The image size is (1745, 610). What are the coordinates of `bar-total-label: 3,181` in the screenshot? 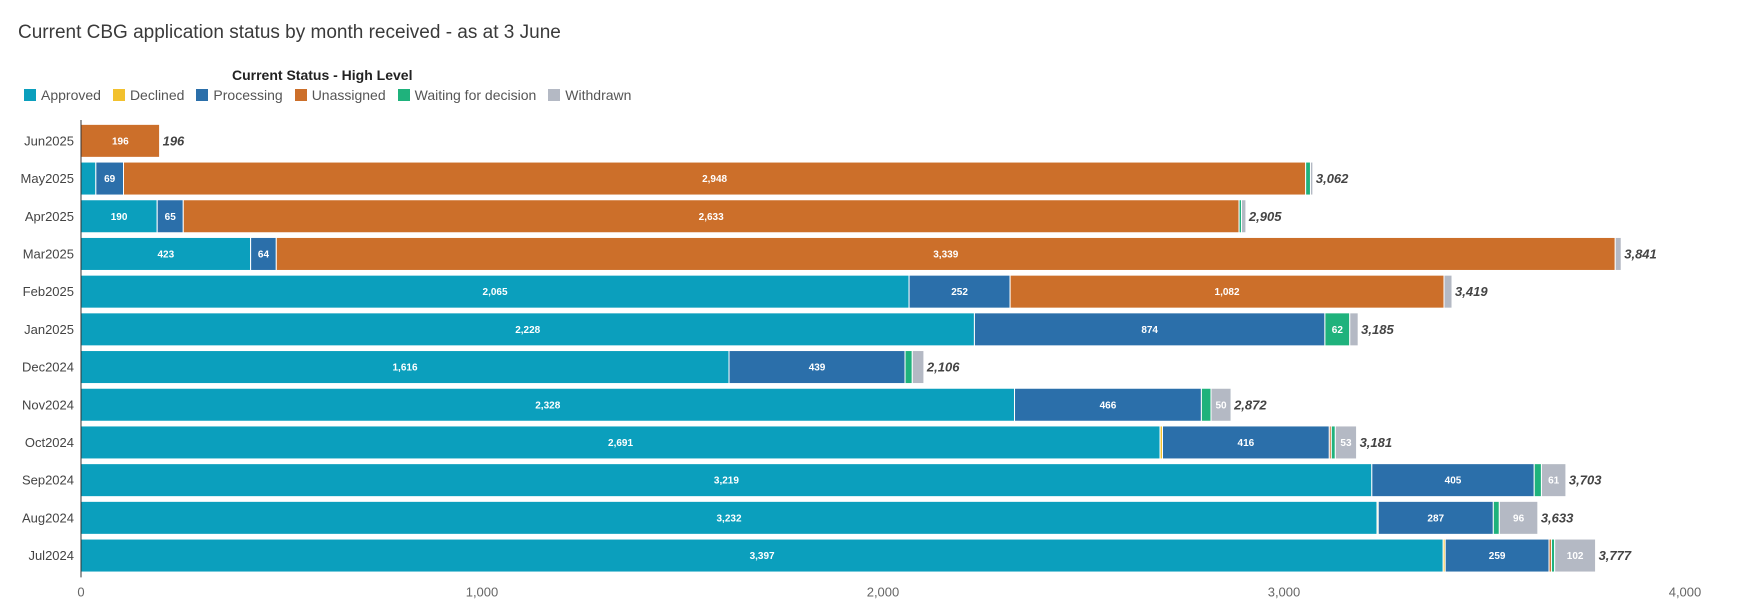 It's located at (1376, 442).